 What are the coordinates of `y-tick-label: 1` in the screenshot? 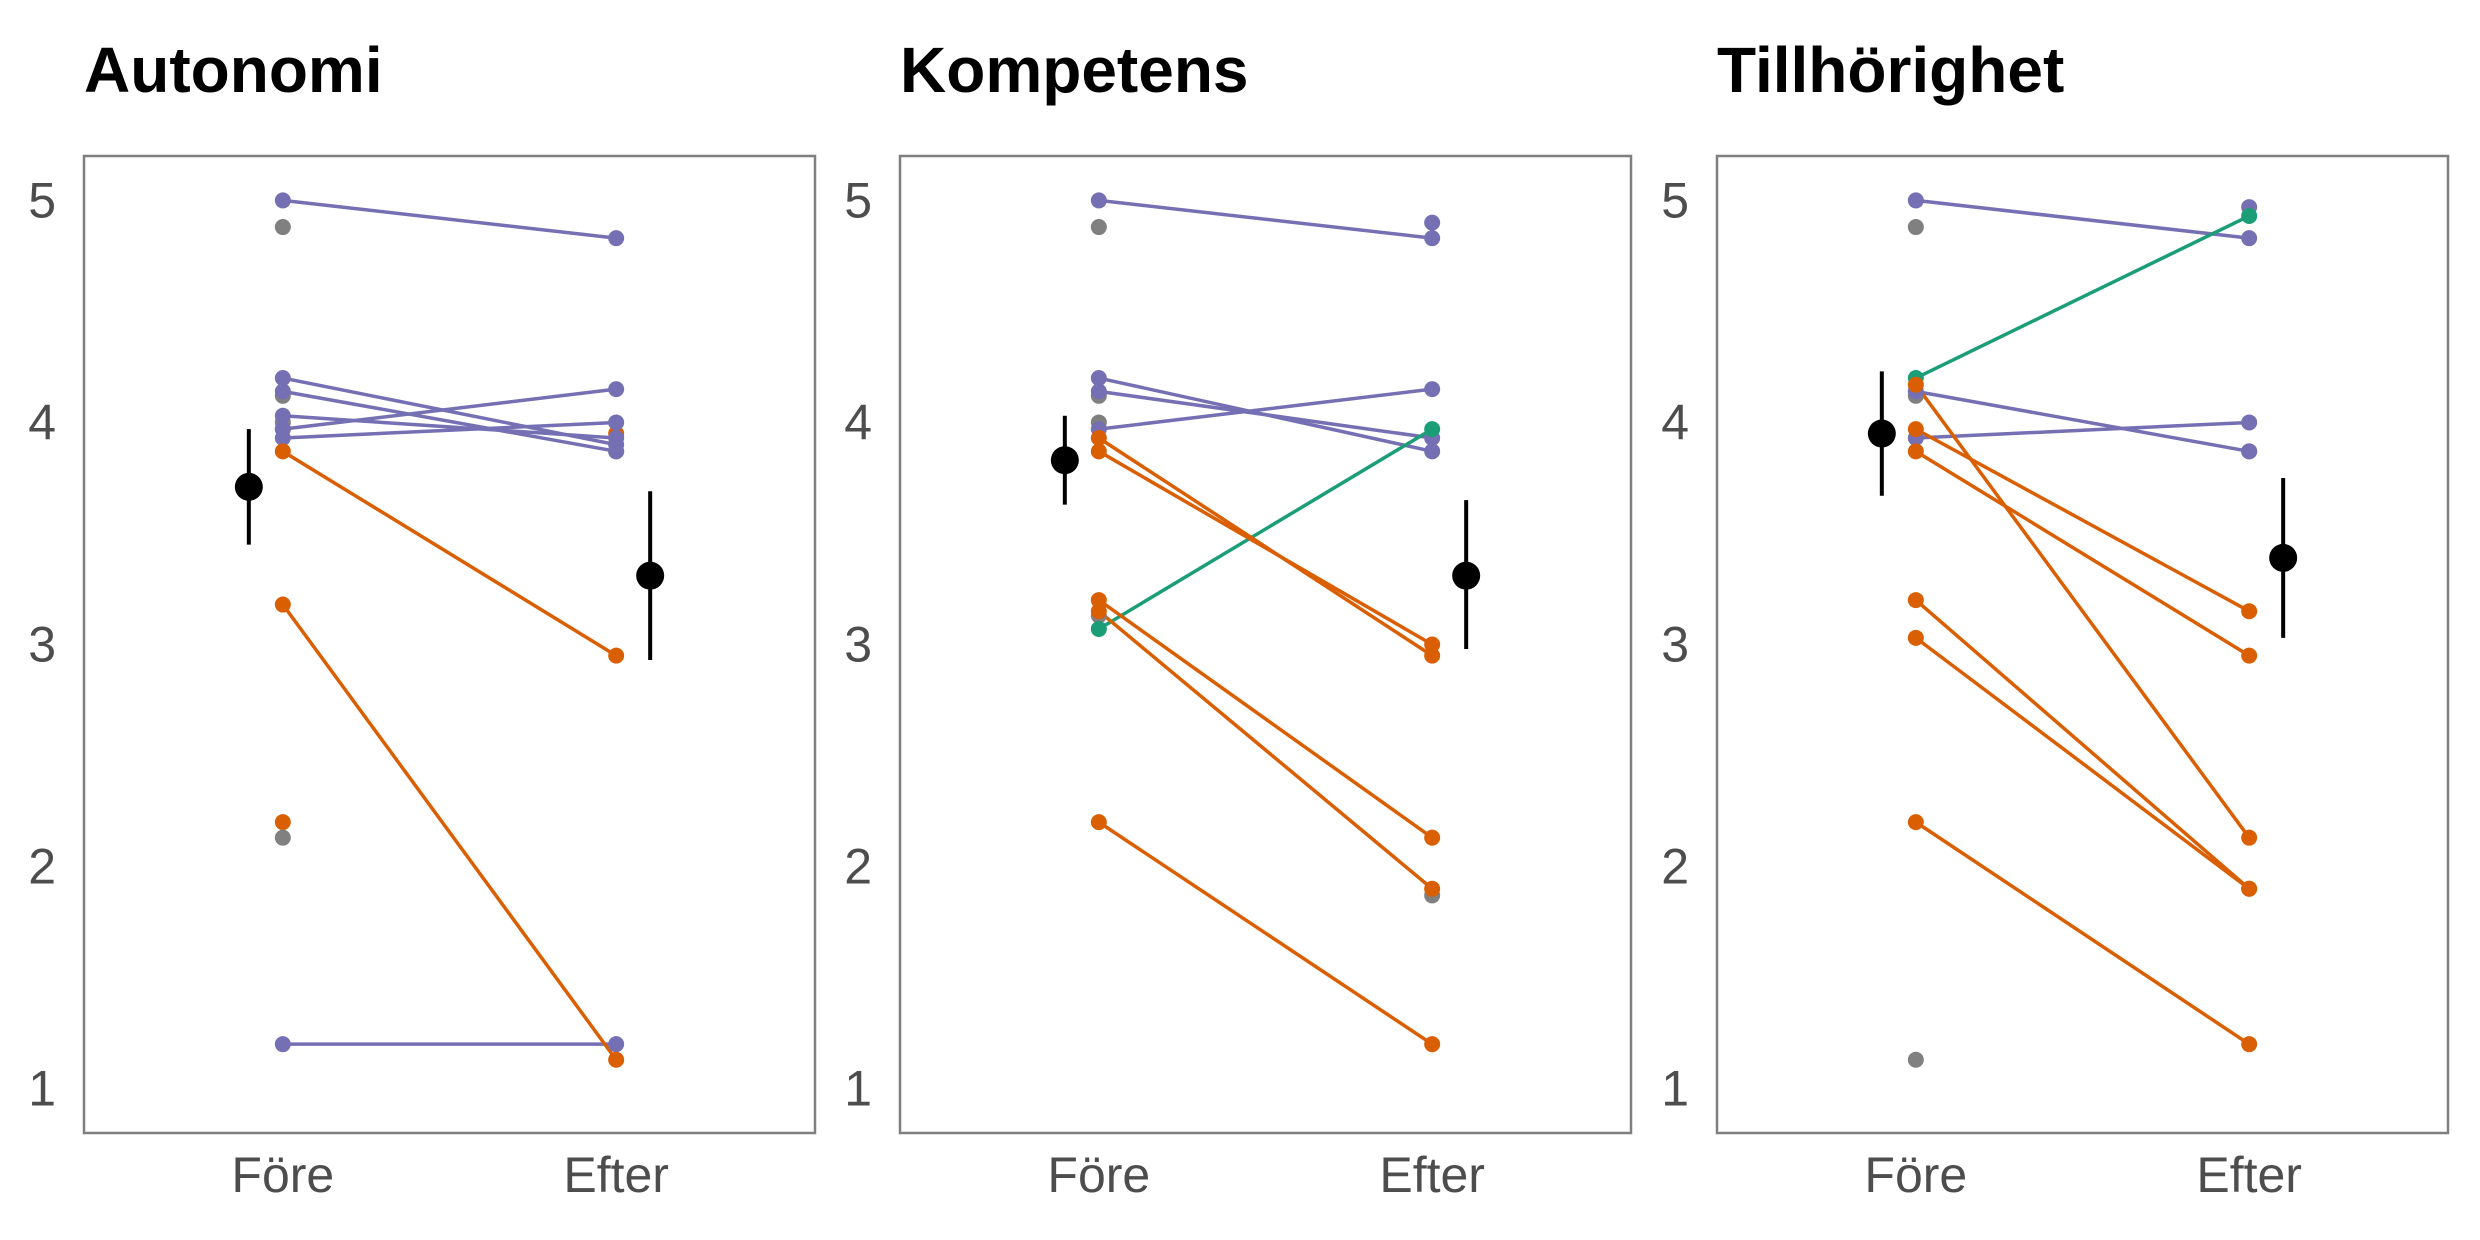 It's located at (1675, 1089).